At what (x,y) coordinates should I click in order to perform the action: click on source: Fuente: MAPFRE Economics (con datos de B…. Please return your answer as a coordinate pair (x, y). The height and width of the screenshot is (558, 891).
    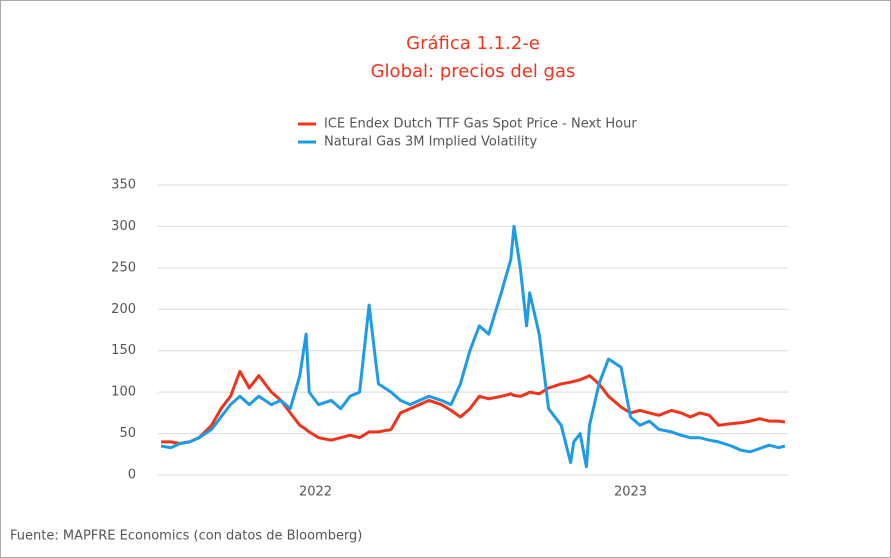
    Looking at the image, I should click on (186, 536).